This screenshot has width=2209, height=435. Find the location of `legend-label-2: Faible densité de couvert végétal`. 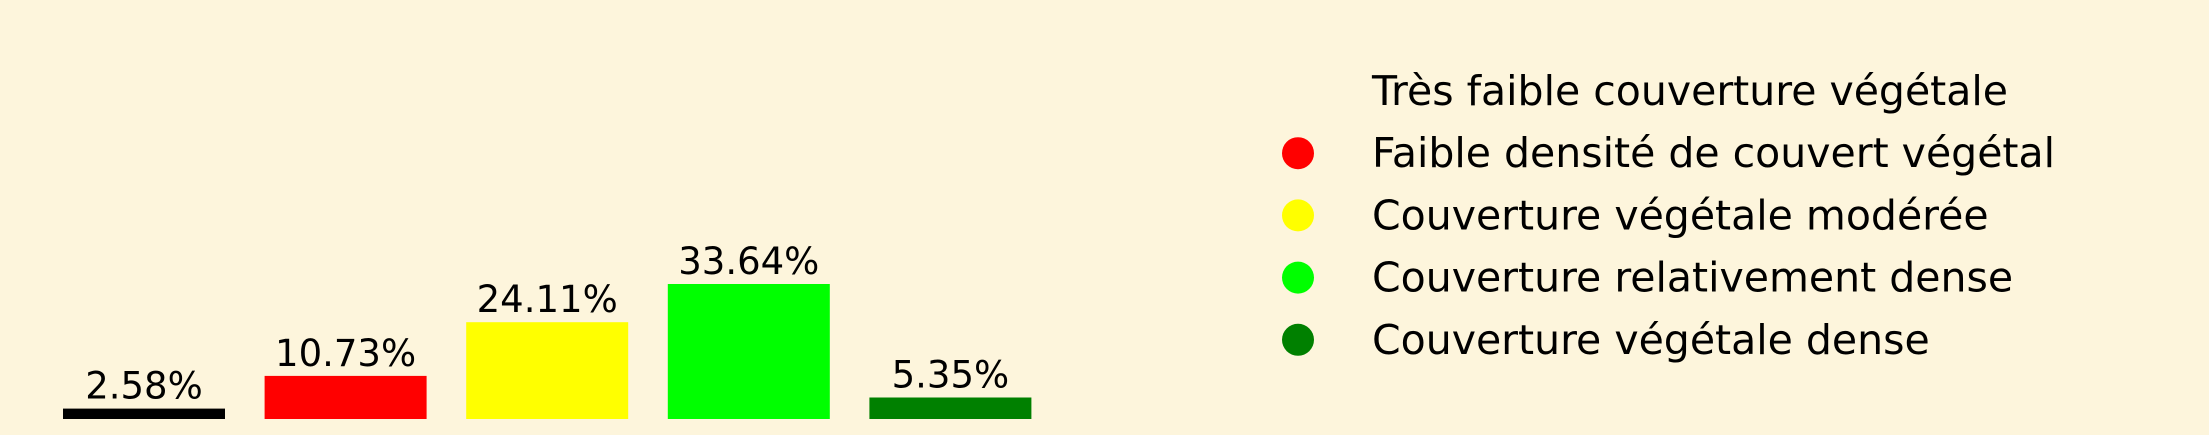

legend-label-2: Faible densité de couvert végétal is located at coordinates (1713, 153).